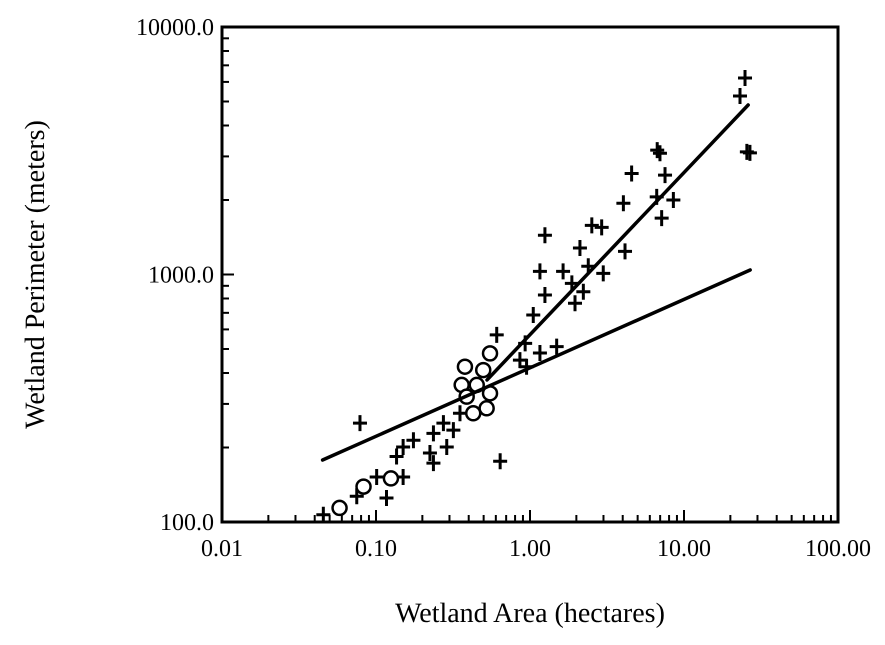 Image resolution: width=885 pixels, height=645 pixels. I want to click on x-tick-label: 100.00, so click(838, 549).